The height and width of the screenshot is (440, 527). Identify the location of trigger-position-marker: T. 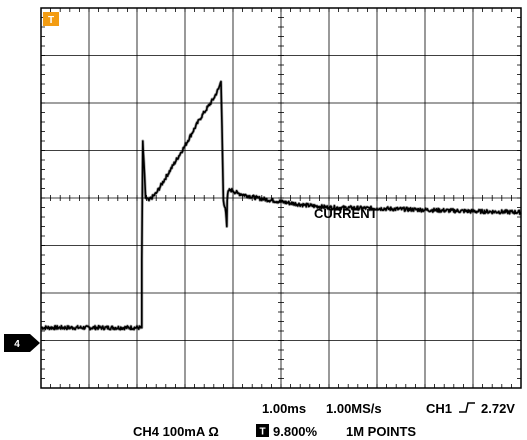
(51, 19).